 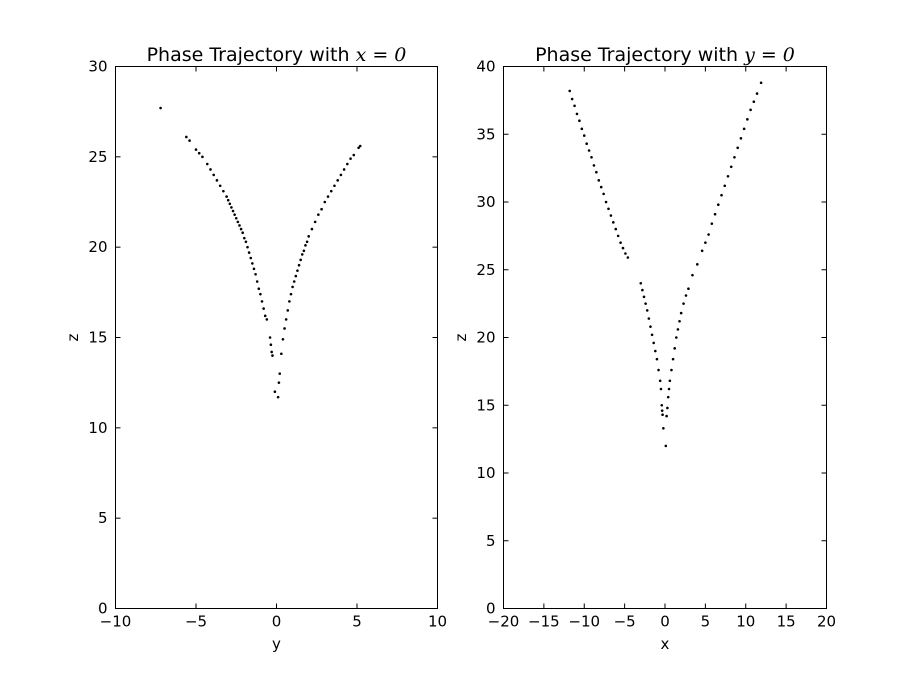 I want to click on right-chart-x-tick-label: 10, so click(x=745, y=622).